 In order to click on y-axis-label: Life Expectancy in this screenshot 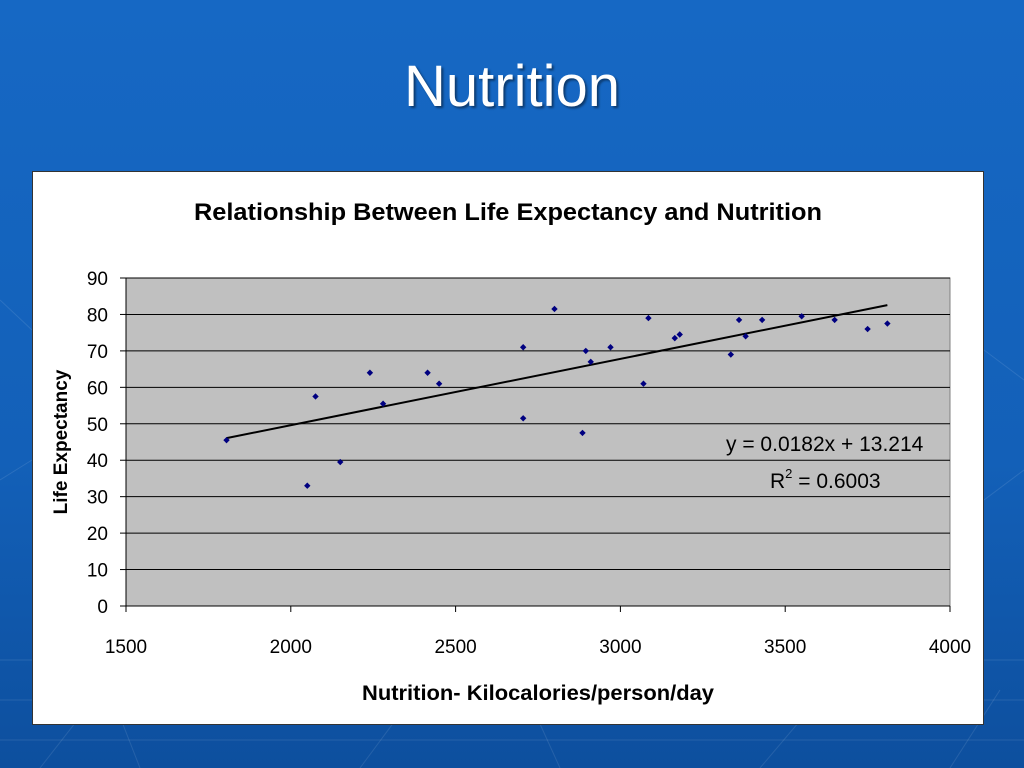, I will do `click(61, 441)`.